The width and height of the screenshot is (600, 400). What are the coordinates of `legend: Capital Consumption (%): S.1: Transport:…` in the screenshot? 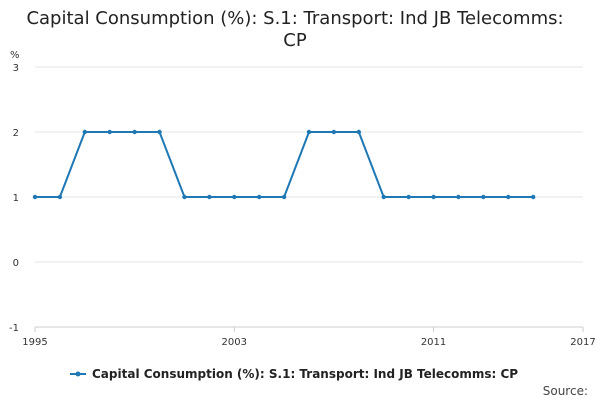 It's located at (294, 374).